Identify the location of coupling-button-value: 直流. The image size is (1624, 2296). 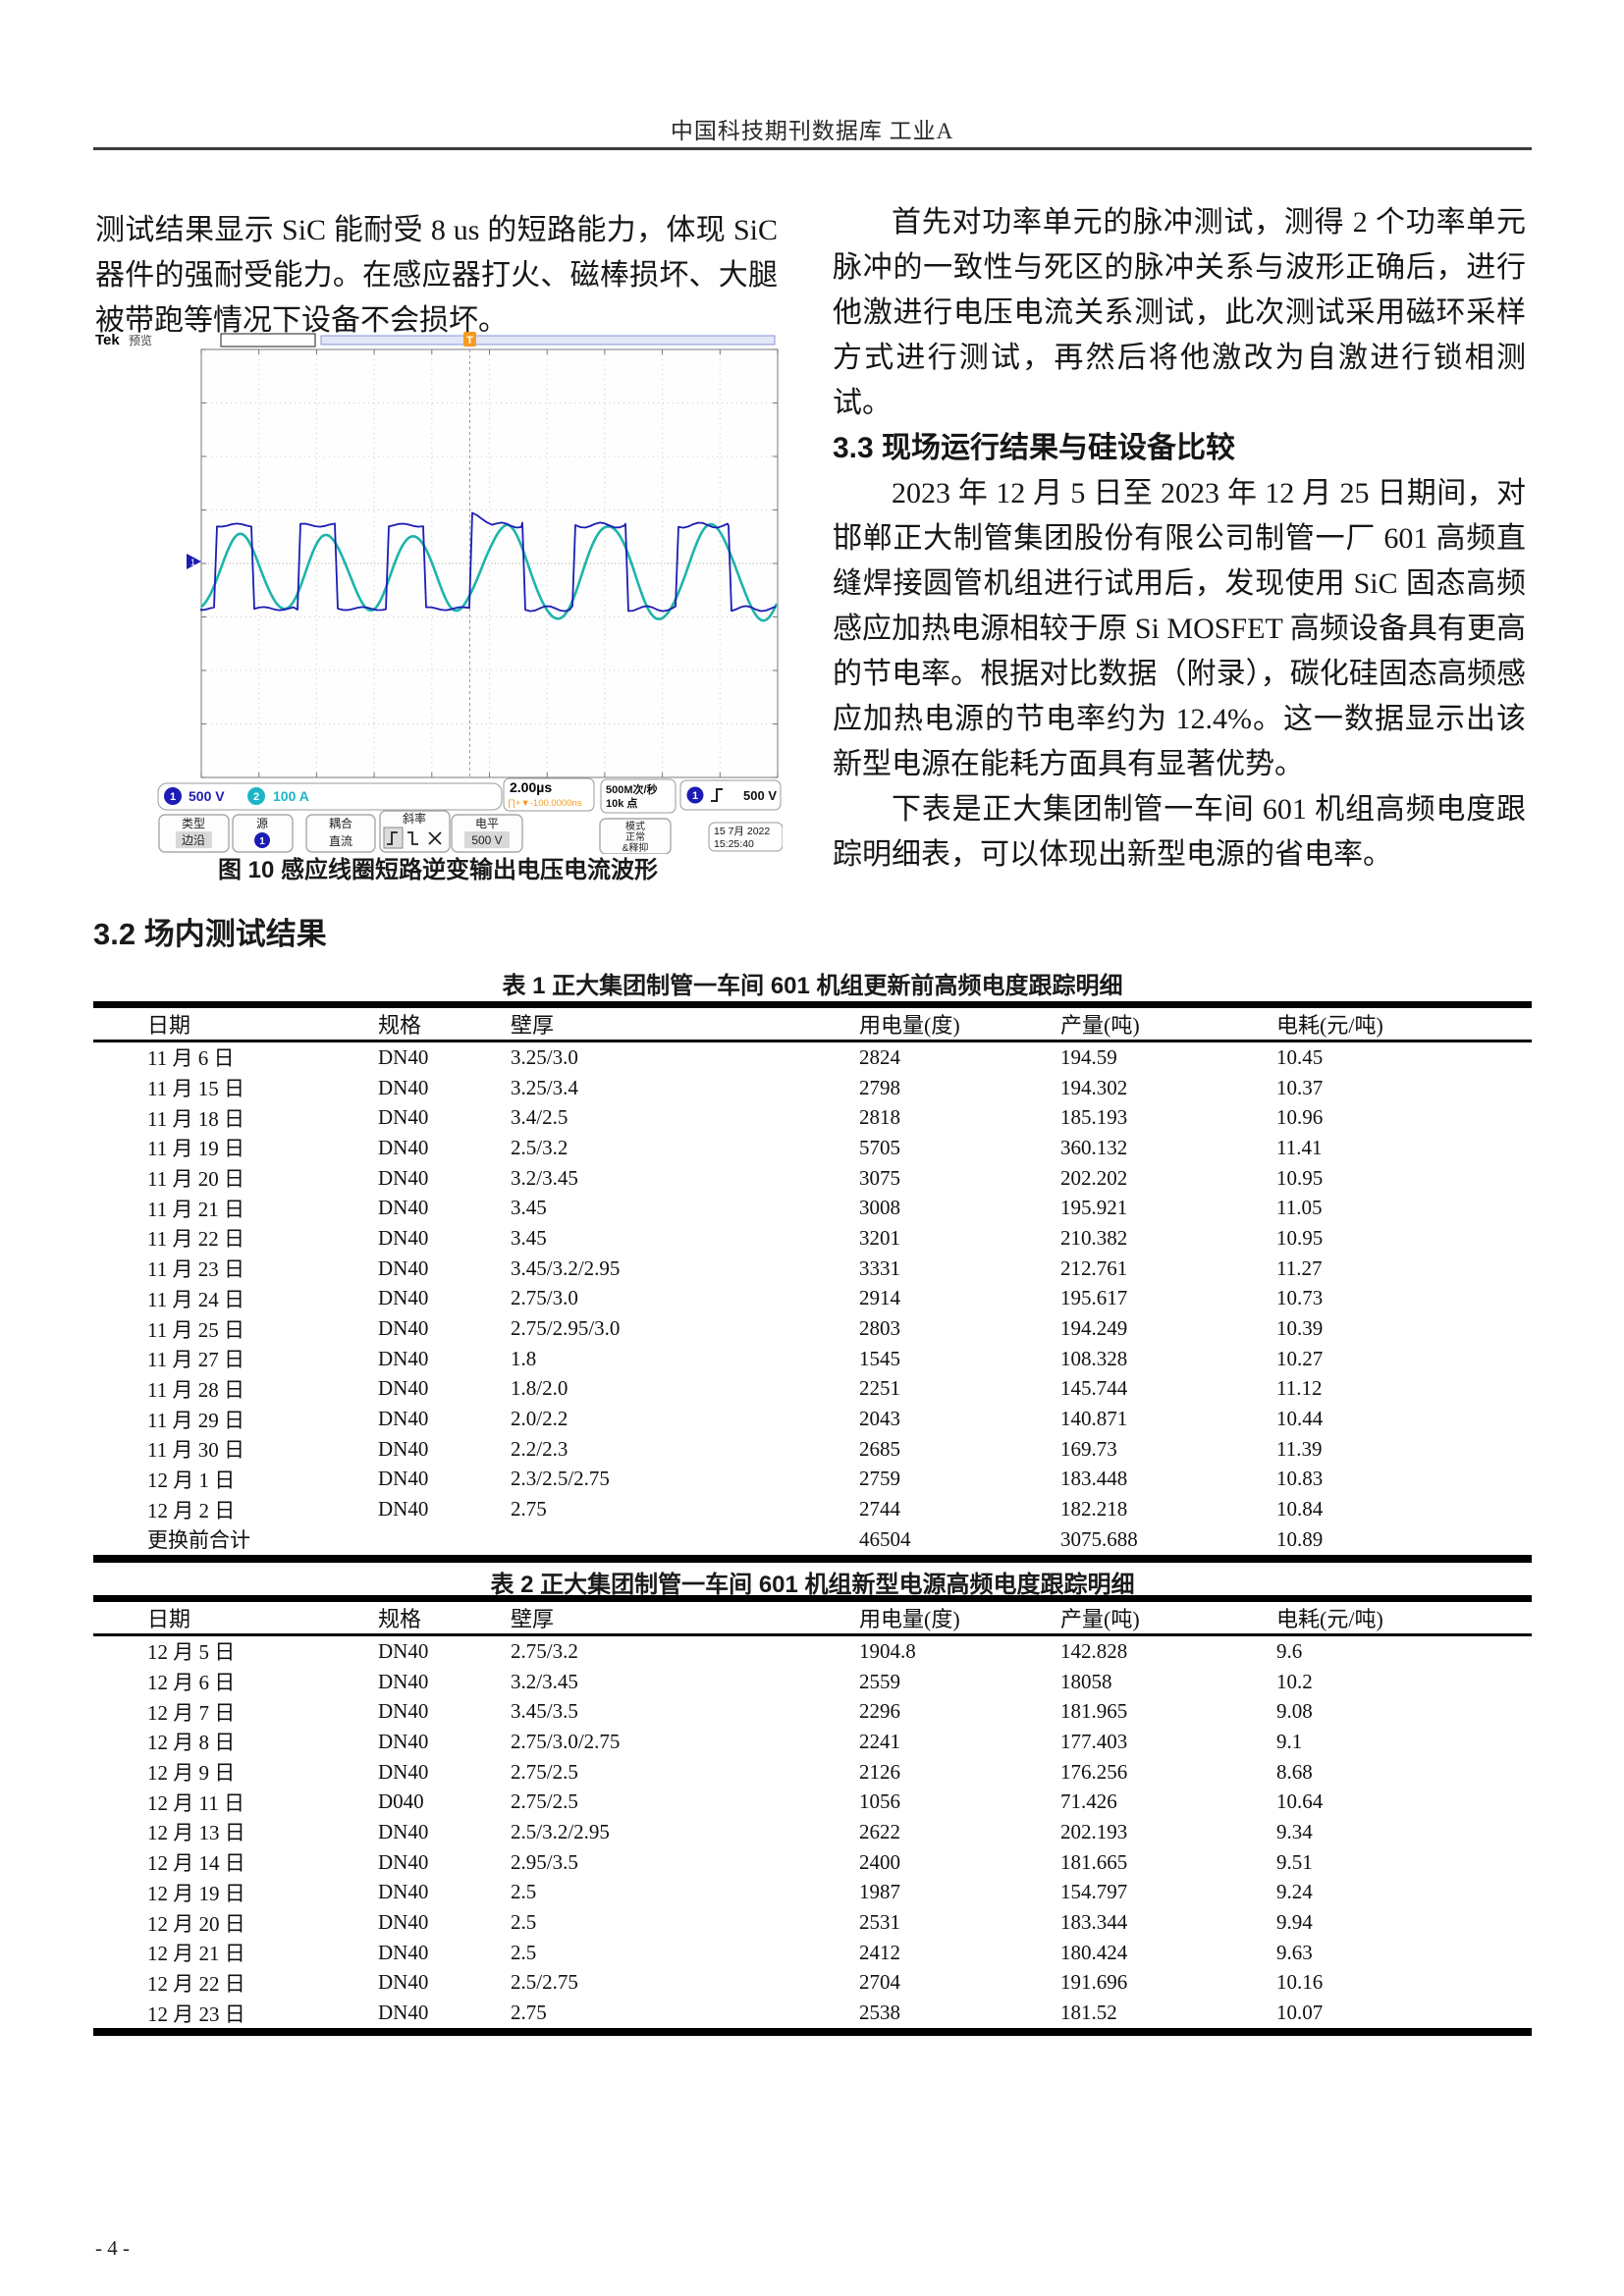
(340, 841).